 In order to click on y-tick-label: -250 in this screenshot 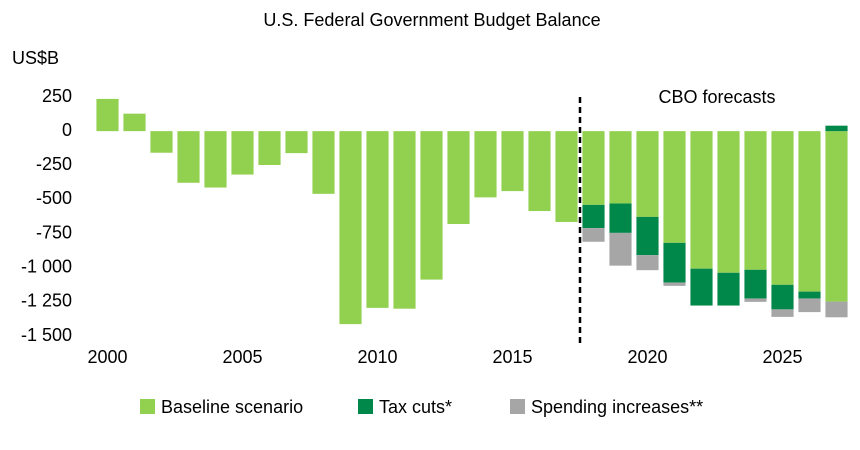, I will do `click(54, 164)`.